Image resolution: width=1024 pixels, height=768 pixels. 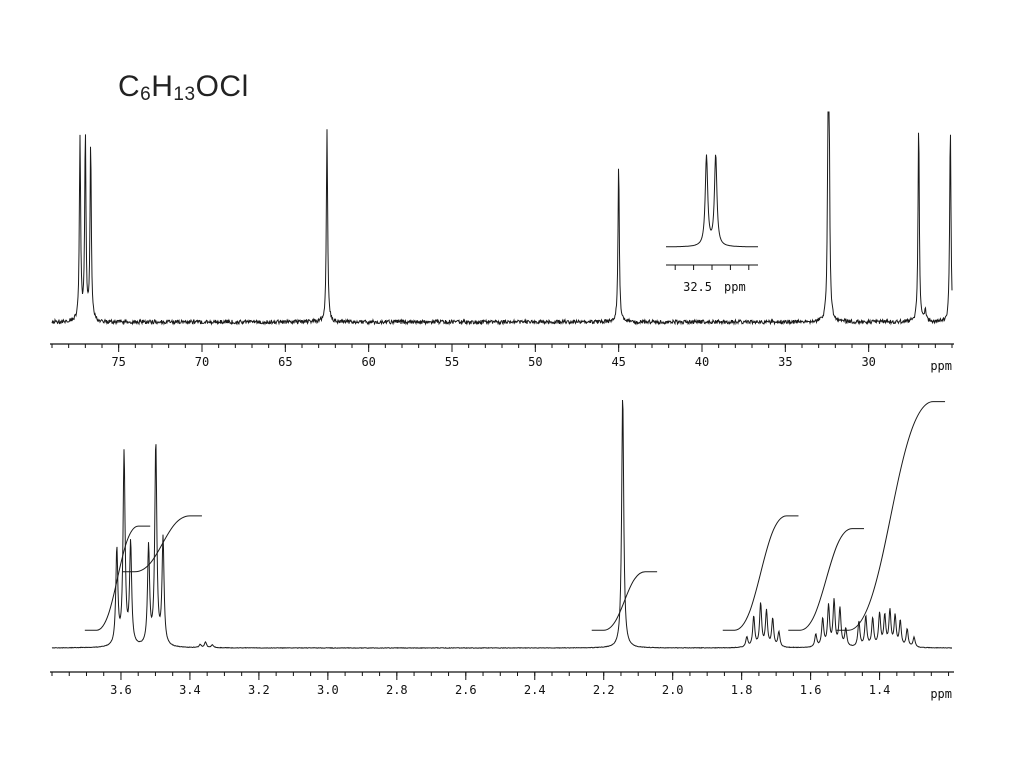 I want to click on x-tick-label: 3.4, so click(x=190, y=690).